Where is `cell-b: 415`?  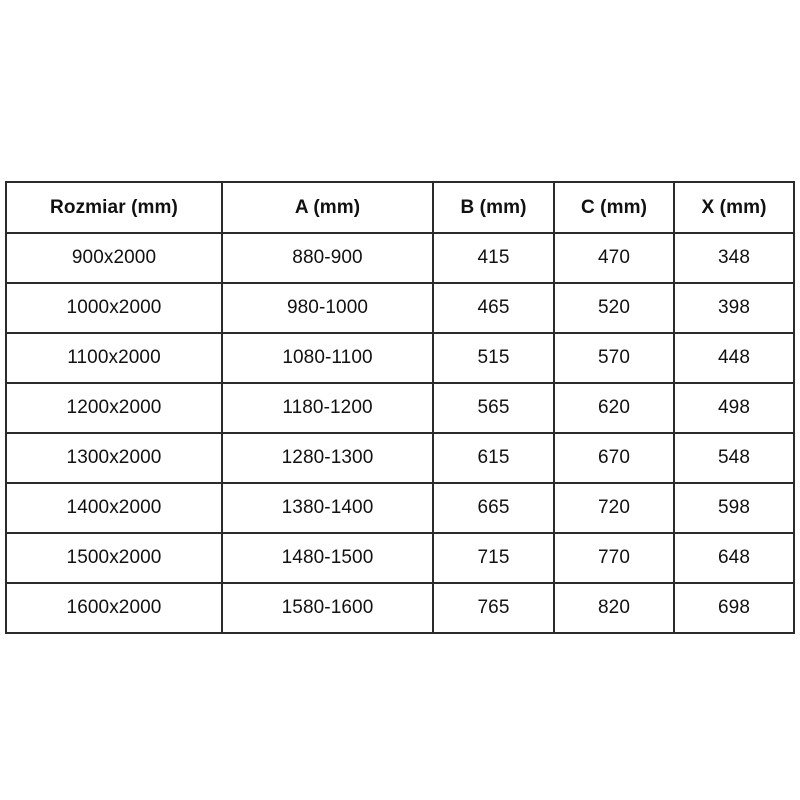 cell-b: 415 is located at coordinates (493, 258).